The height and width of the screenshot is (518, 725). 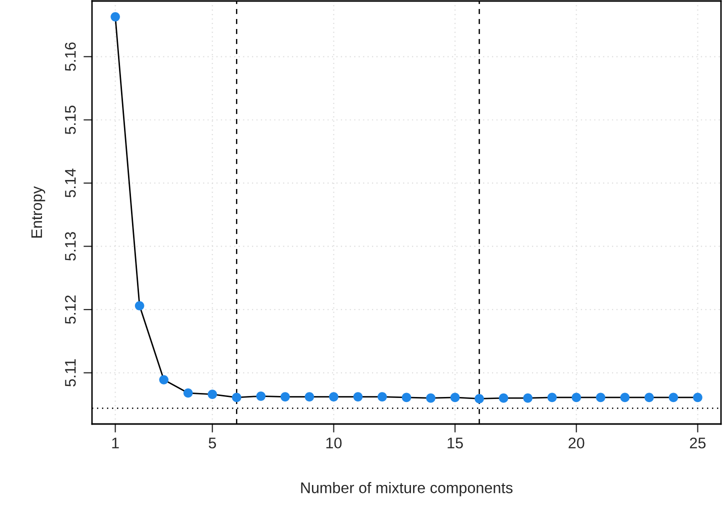 What do you see at coordinates (698, 443) in the screenshot?
I see `x-tick-label: 25` at bounding box center [698, 443].